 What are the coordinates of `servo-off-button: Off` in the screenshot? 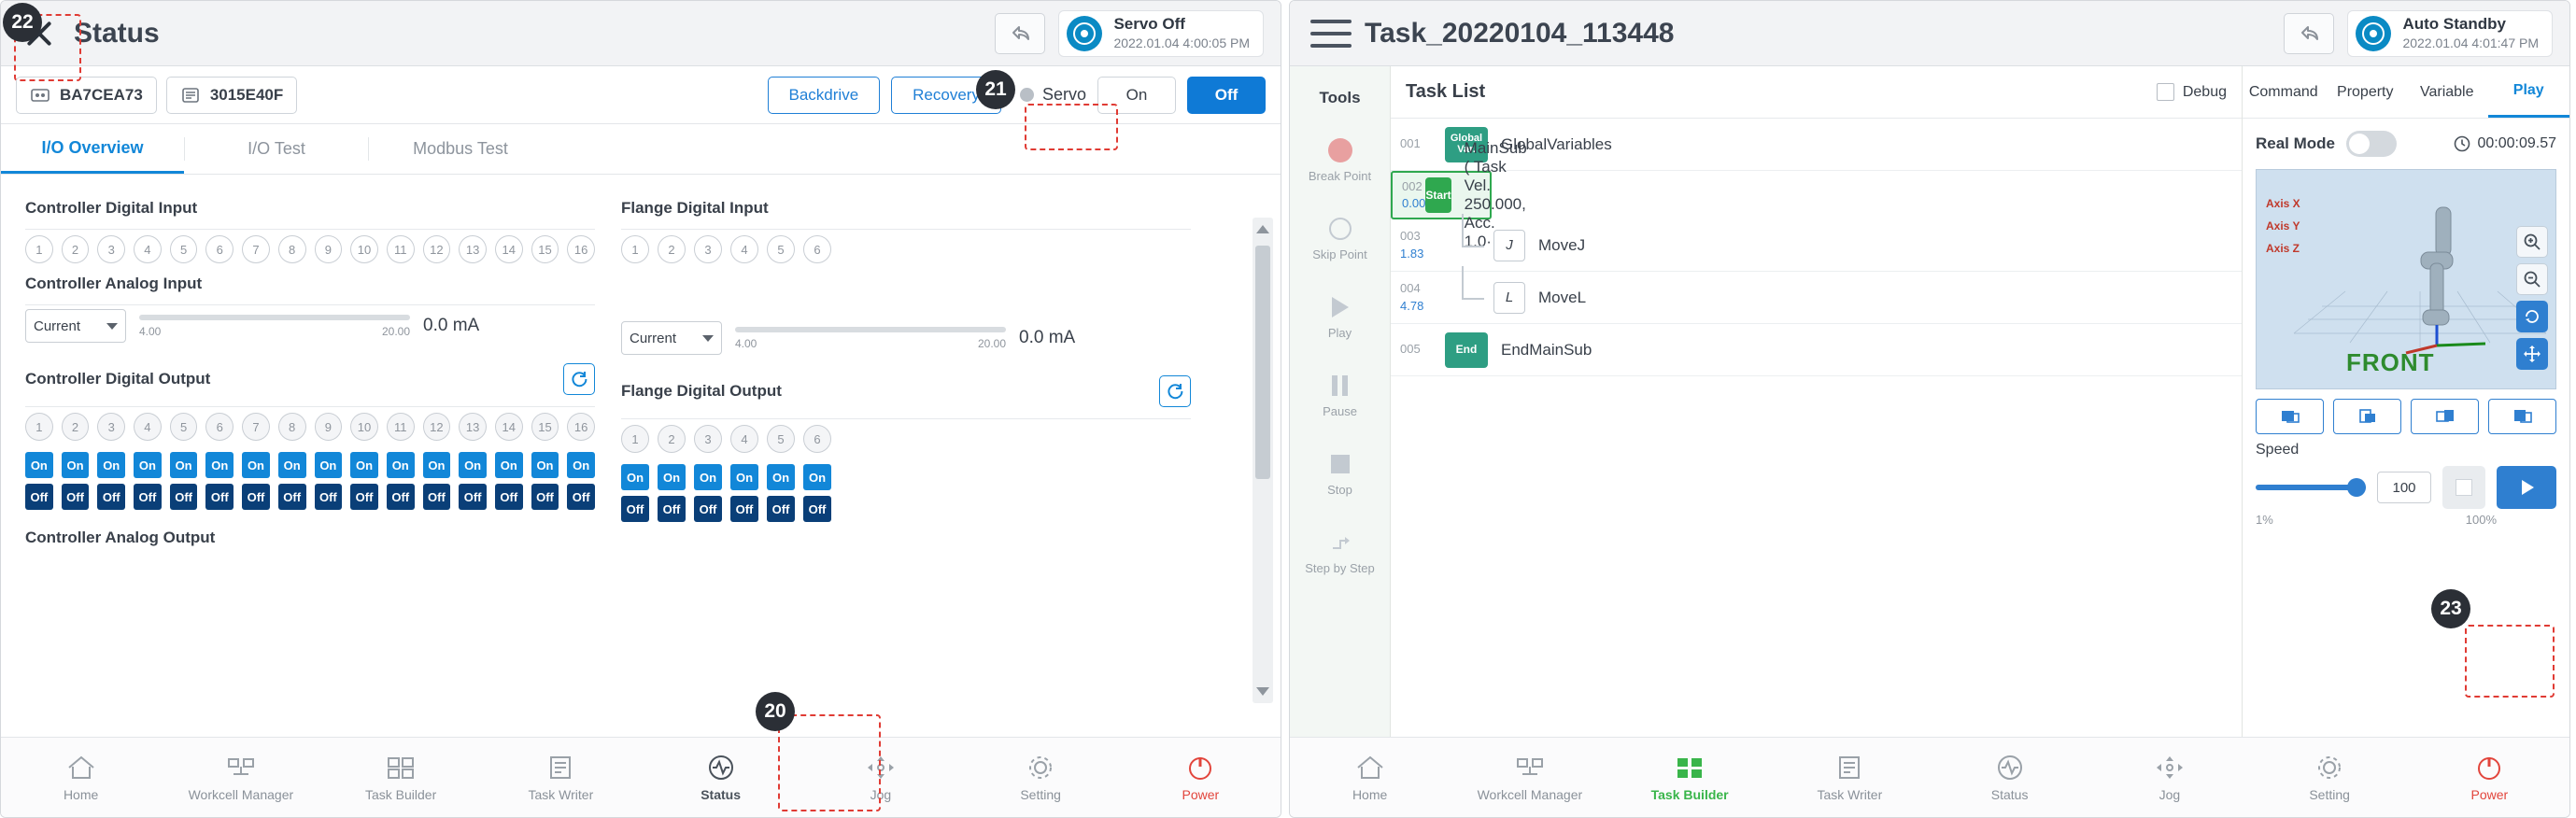 It's located at (1226, 95).